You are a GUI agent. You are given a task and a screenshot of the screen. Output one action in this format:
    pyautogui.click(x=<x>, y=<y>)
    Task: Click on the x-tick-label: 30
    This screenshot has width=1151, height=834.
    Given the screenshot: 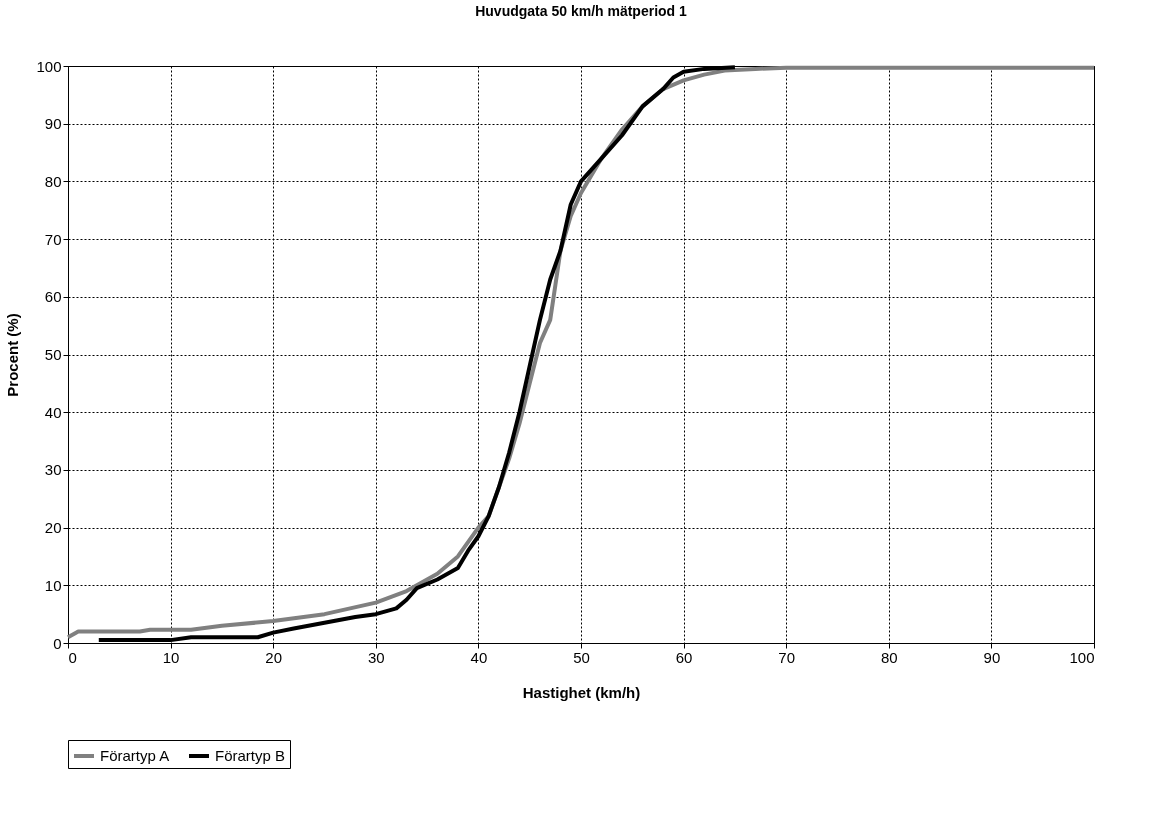 What is the action you would take?
    pyautogui.click(x=376, y=657)
    